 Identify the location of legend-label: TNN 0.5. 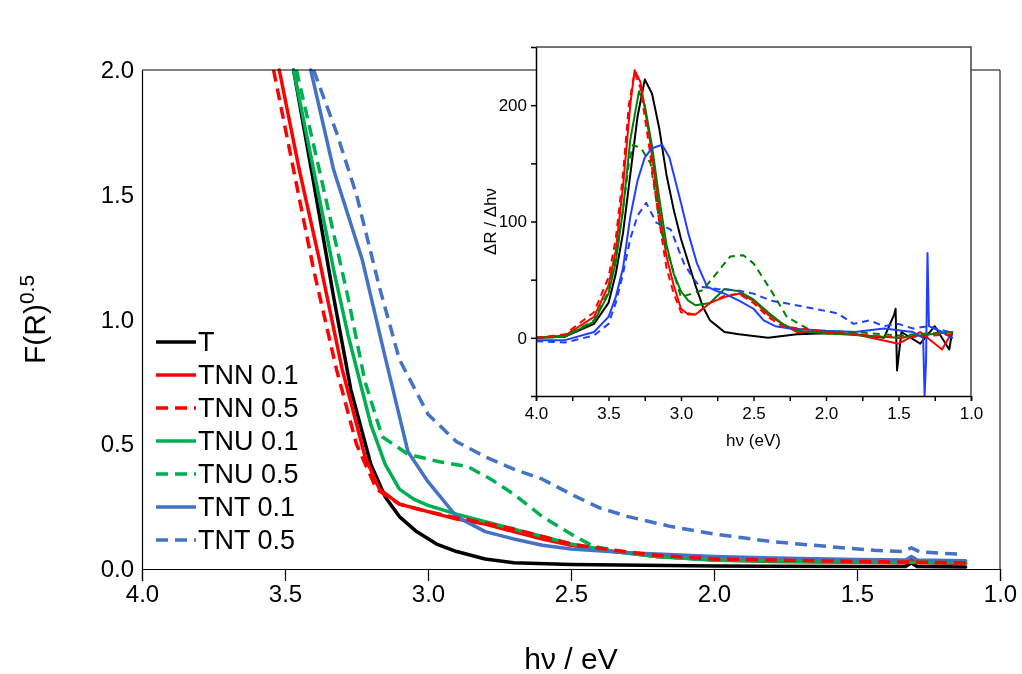
(248, 408).